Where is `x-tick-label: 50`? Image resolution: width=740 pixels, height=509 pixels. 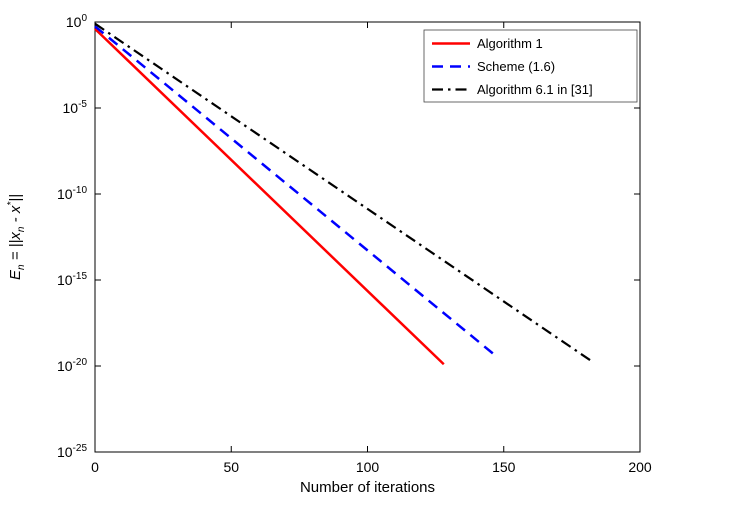
x-tick-label: 50 is located at coordinates (231, 467).